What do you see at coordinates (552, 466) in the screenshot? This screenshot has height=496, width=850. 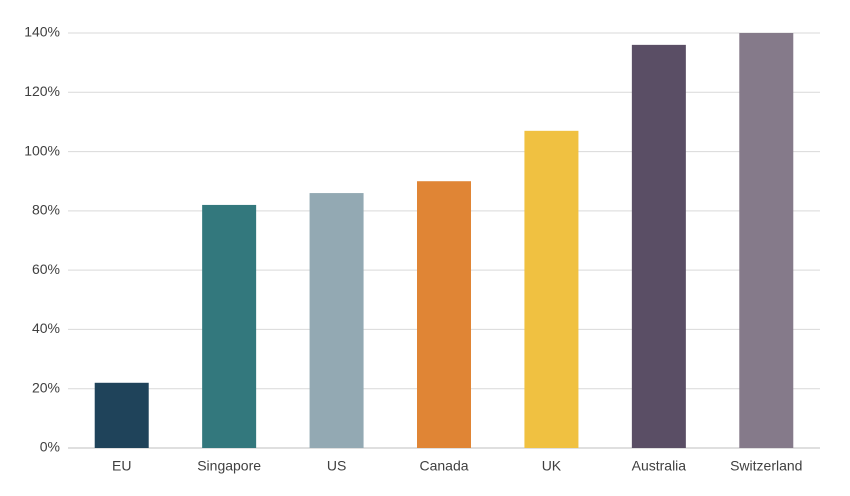 I see `x-tick-label: UK` at bounding box center [552, 466].